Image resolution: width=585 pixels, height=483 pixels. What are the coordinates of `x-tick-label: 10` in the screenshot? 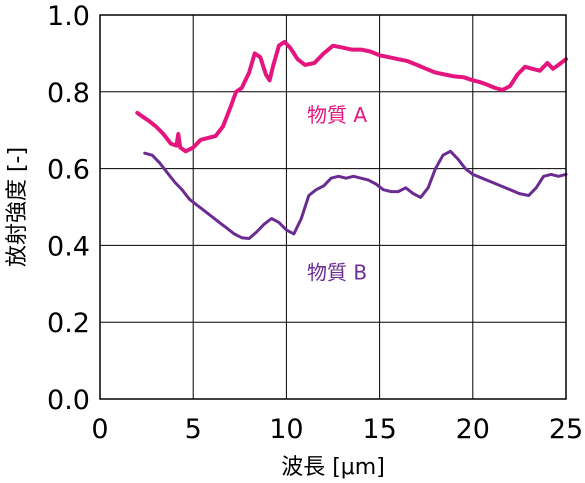 It's located at (286, 429).